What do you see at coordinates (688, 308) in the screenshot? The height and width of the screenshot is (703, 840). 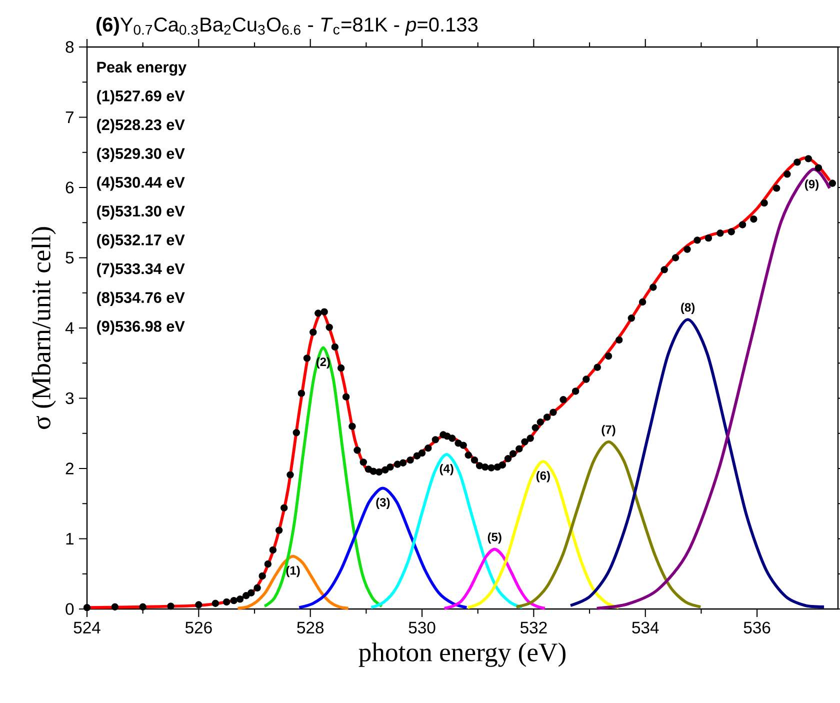 I see `series-label: (8)` at bounding box center [688, 308].